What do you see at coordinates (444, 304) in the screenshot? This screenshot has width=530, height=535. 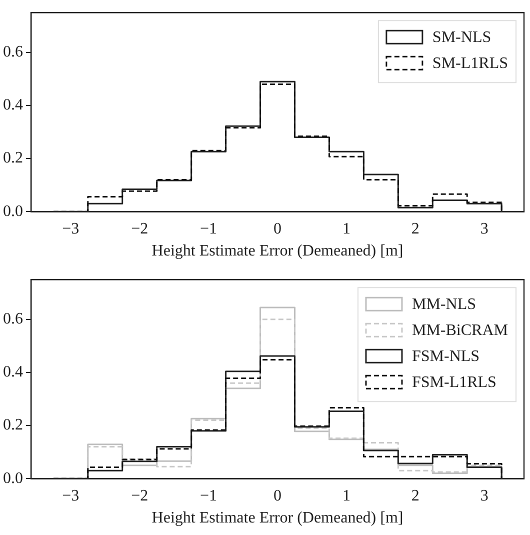 I see `legend-label: MM-NLS` at bounding box center [444, 304].